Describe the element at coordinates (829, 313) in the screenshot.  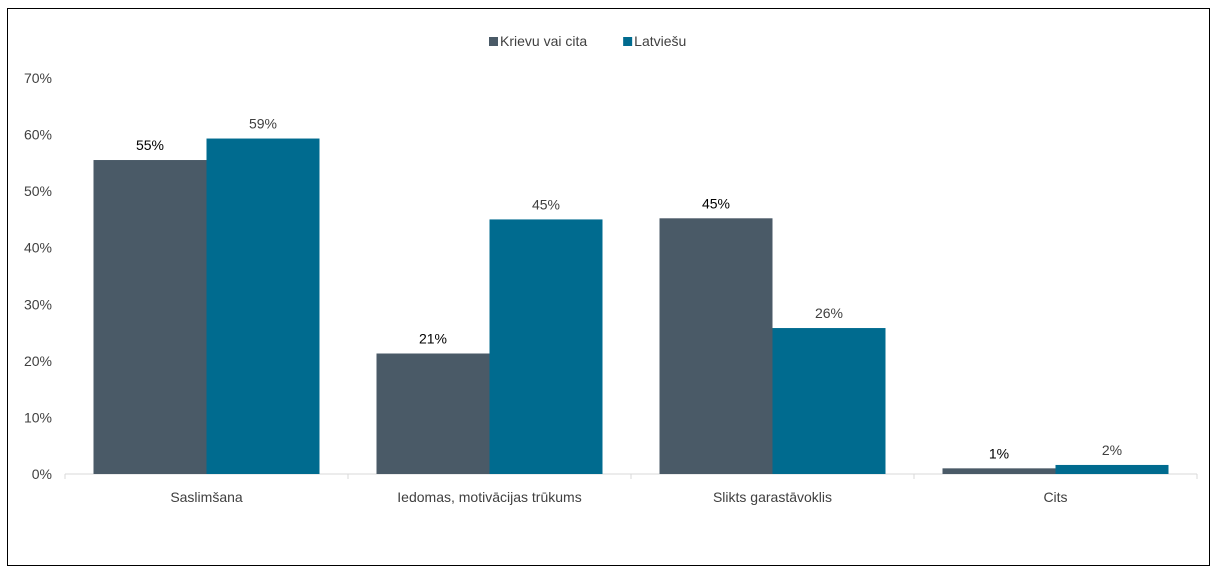
I see `data-label: 26%` at that location.